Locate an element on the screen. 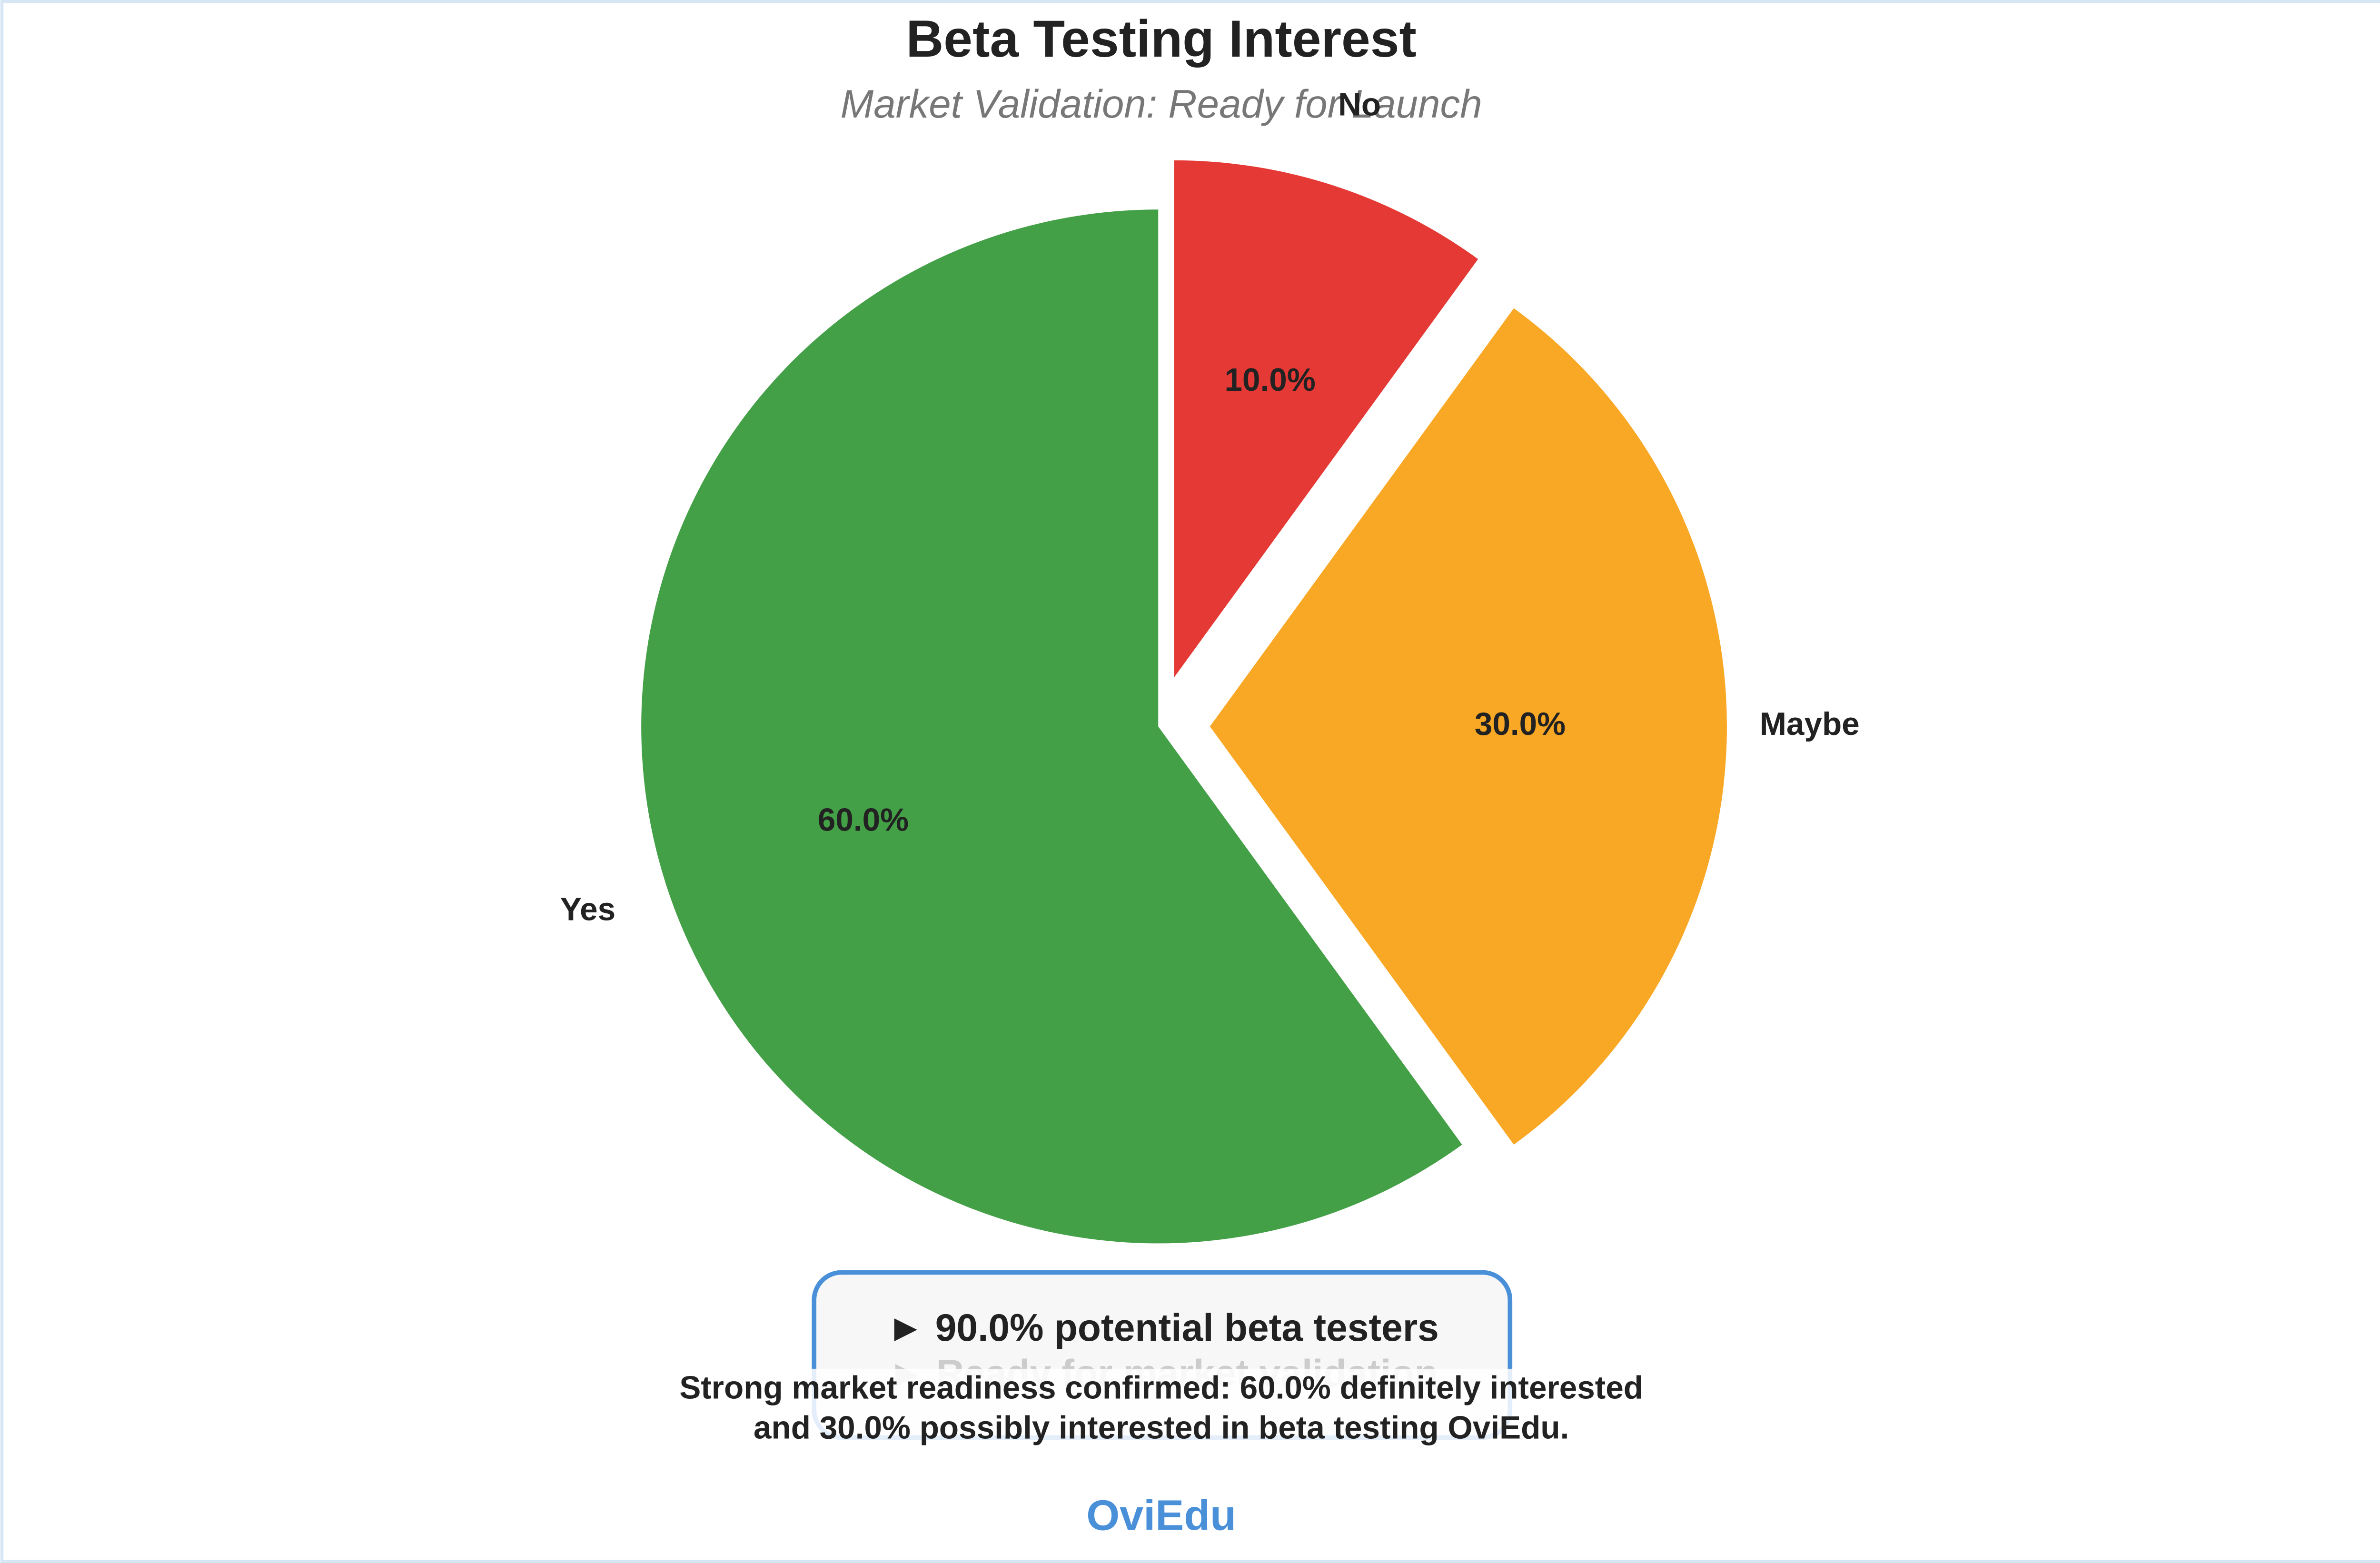 Image resolution: width=2380 pixels, height=1563 pixels. annotation-line: ► 90.0% potential beta testers is located at coordinates (1163, 1327).